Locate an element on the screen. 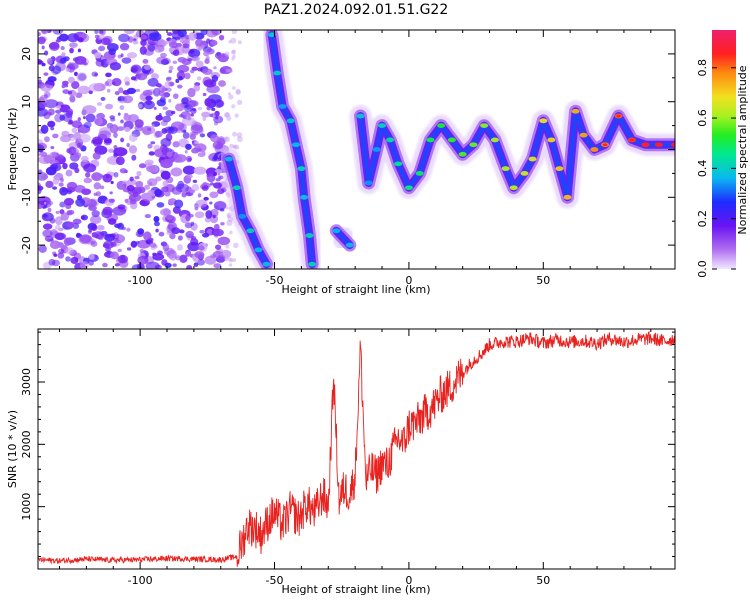  x-tick-label: -50 is located at coordinates (275, 280).